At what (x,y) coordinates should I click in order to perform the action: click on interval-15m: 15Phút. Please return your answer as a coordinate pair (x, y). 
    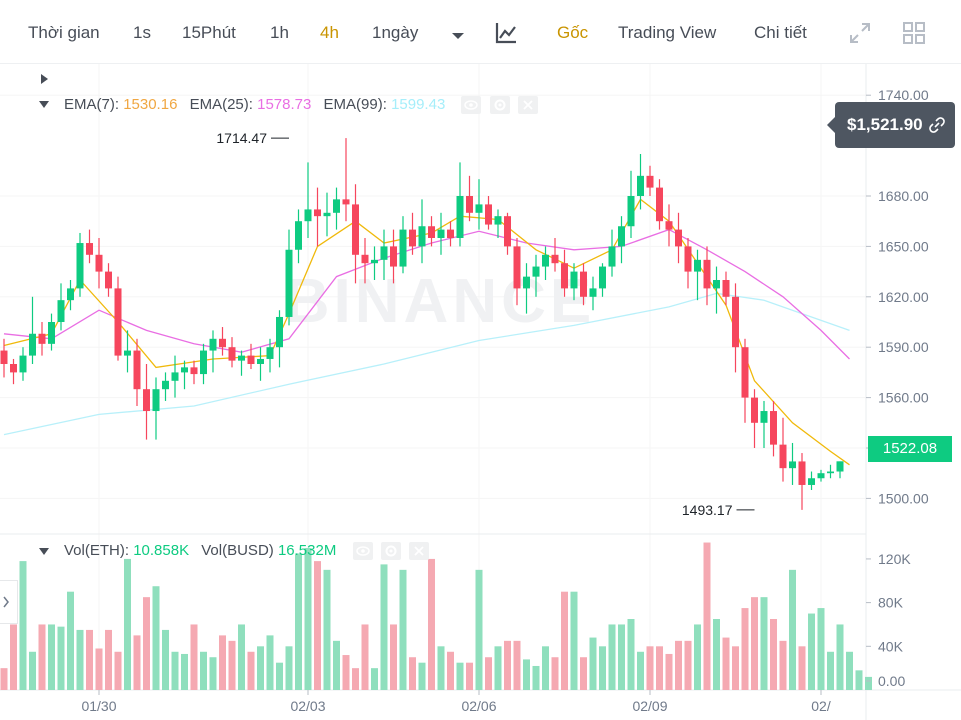
    Looking at the image, I should click on (209, 32).